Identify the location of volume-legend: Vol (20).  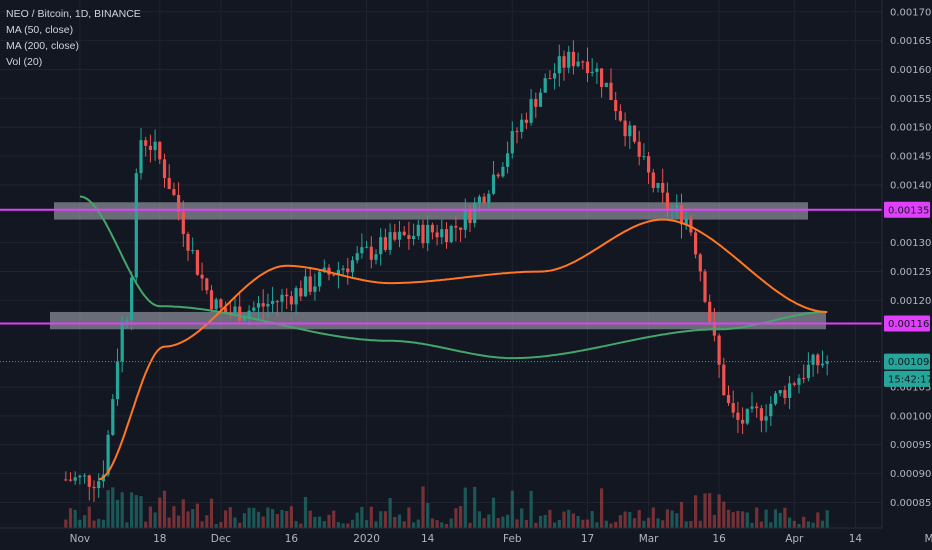
(24, 62).